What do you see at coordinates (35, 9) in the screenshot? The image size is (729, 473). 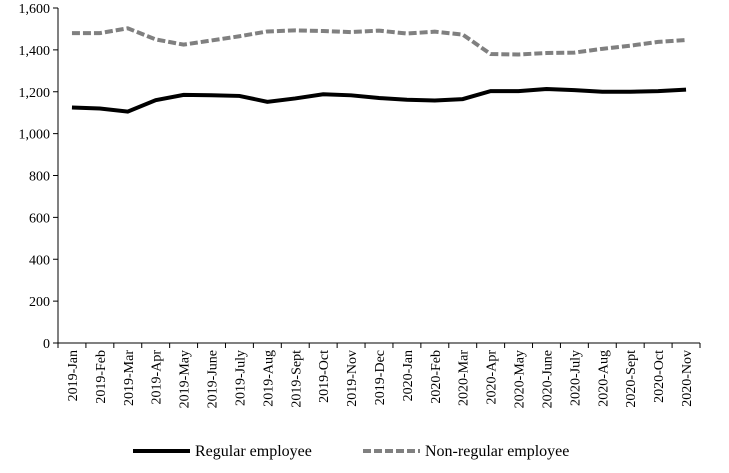 I see `y-tick-label: 1,600` at bounding box center [35, 9].